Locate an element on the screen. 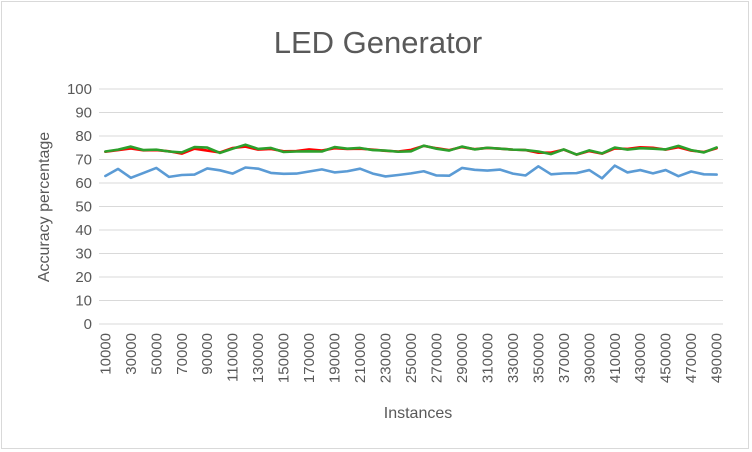 The image size is (752, 452). chart-title: LED Generator is located at coordinates (378, 42).